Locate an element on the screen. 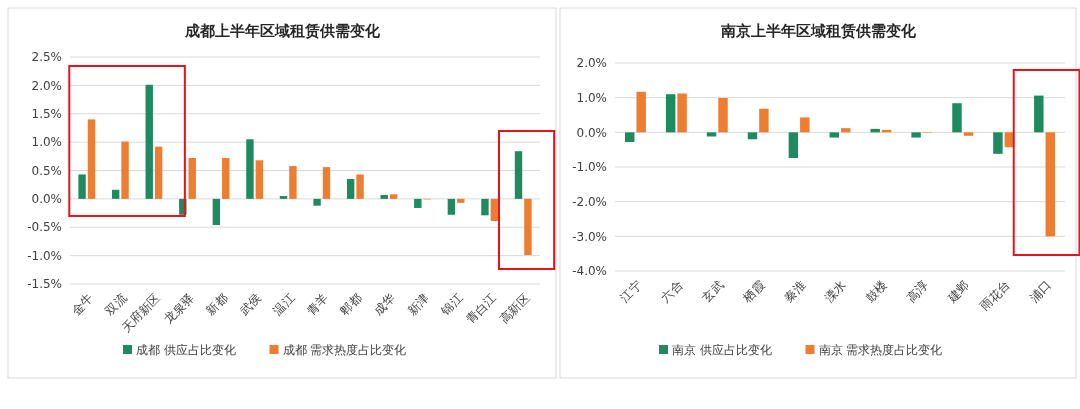  x-tick-label: 雨花台 is located at coordinates (995, 296).